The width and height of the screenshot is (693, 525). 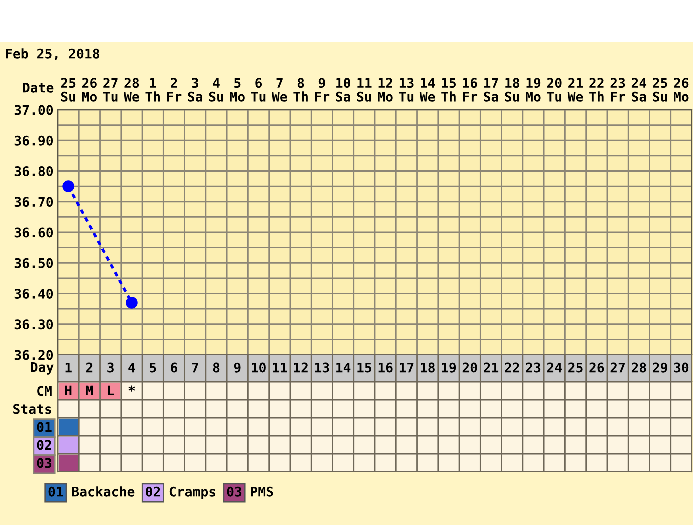 What do you see at coordinates (111, 367) in the screenshot?
I see `x2-tick-label: 3` at bounding box center [111, 367].